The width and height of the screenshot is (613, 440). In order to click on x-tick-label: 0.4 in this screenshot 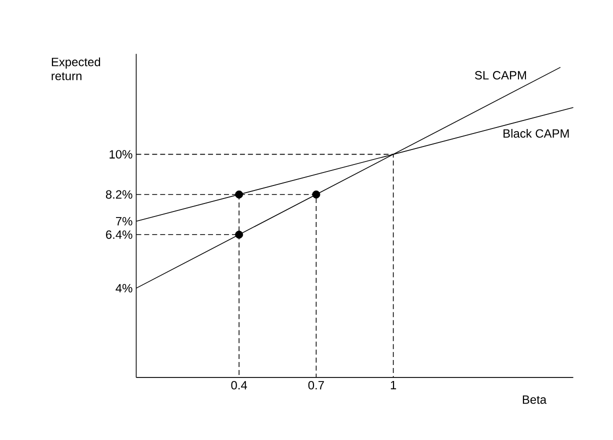, I will do `click(239, 385)`.